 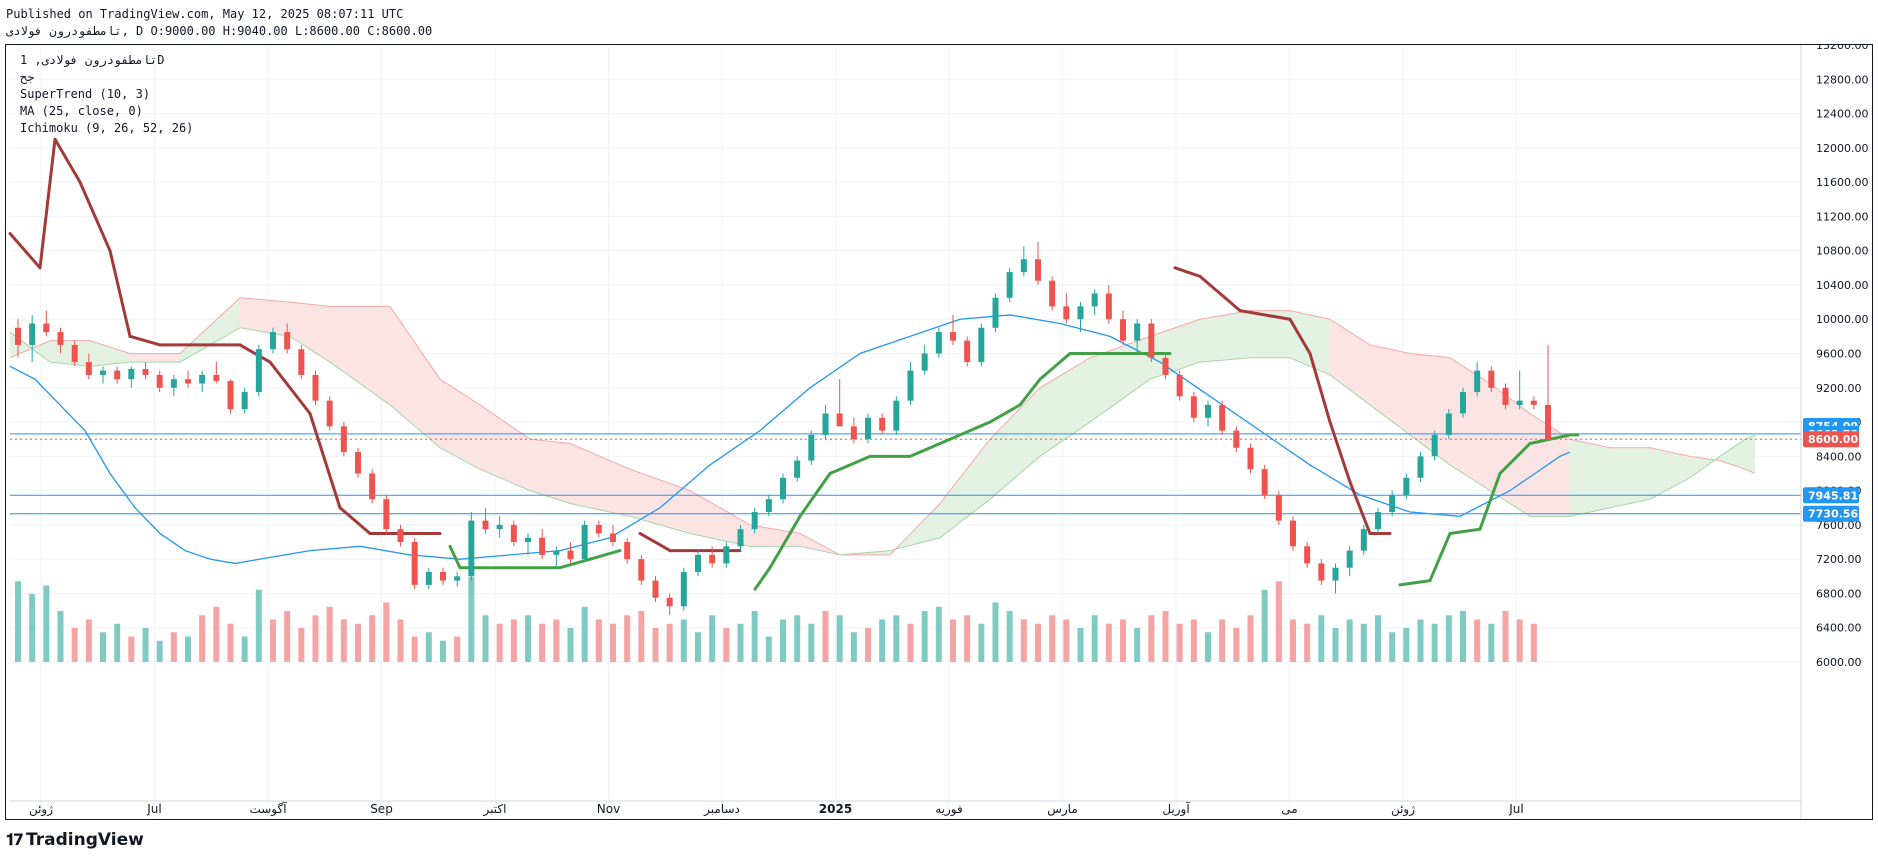 What do you see at coordinates (92, 60) in the screenshot?
I see `legend-symbol: ﺗﺎﻣﻄﻔﻮﺩﺭﻭﻥ ﻓﻮﻻﺩﯼ, 1D` at bounding box center [92, 60].